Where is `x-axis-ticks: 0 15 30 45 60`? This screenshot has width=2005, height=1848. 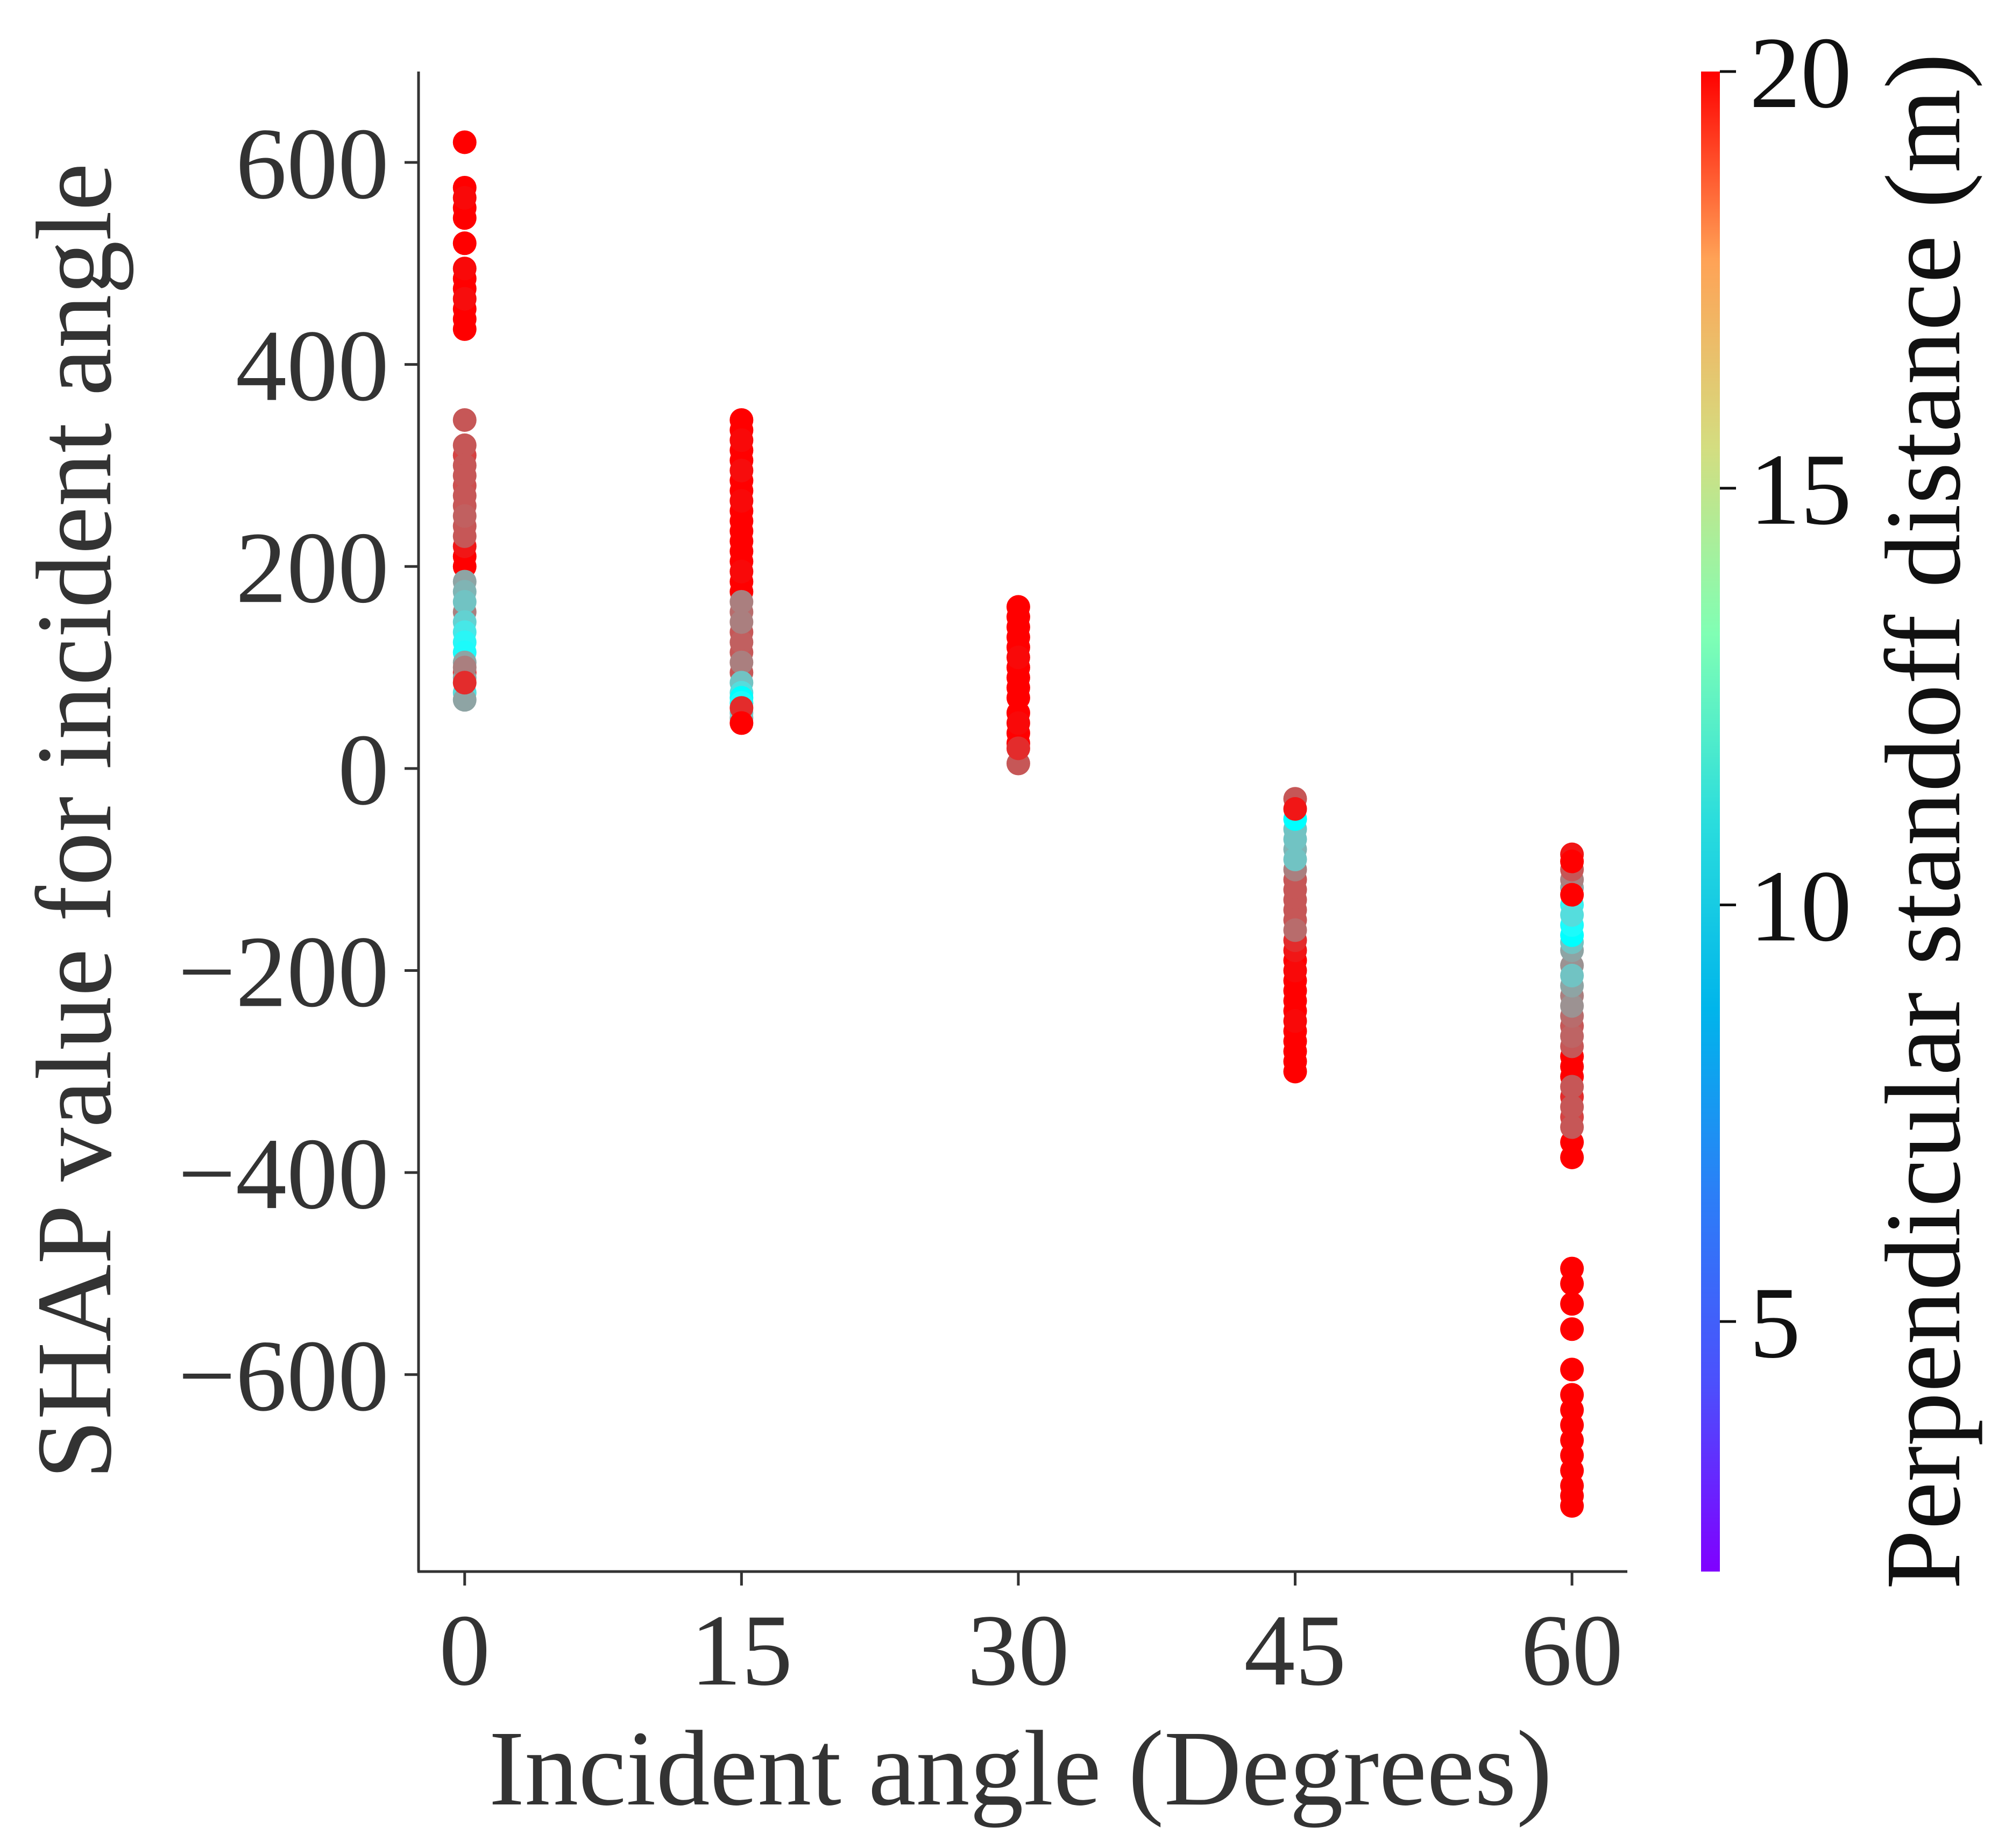
x-axis-ticks: 0 15 30 45 60 is located at coordinates (1031, 1639).